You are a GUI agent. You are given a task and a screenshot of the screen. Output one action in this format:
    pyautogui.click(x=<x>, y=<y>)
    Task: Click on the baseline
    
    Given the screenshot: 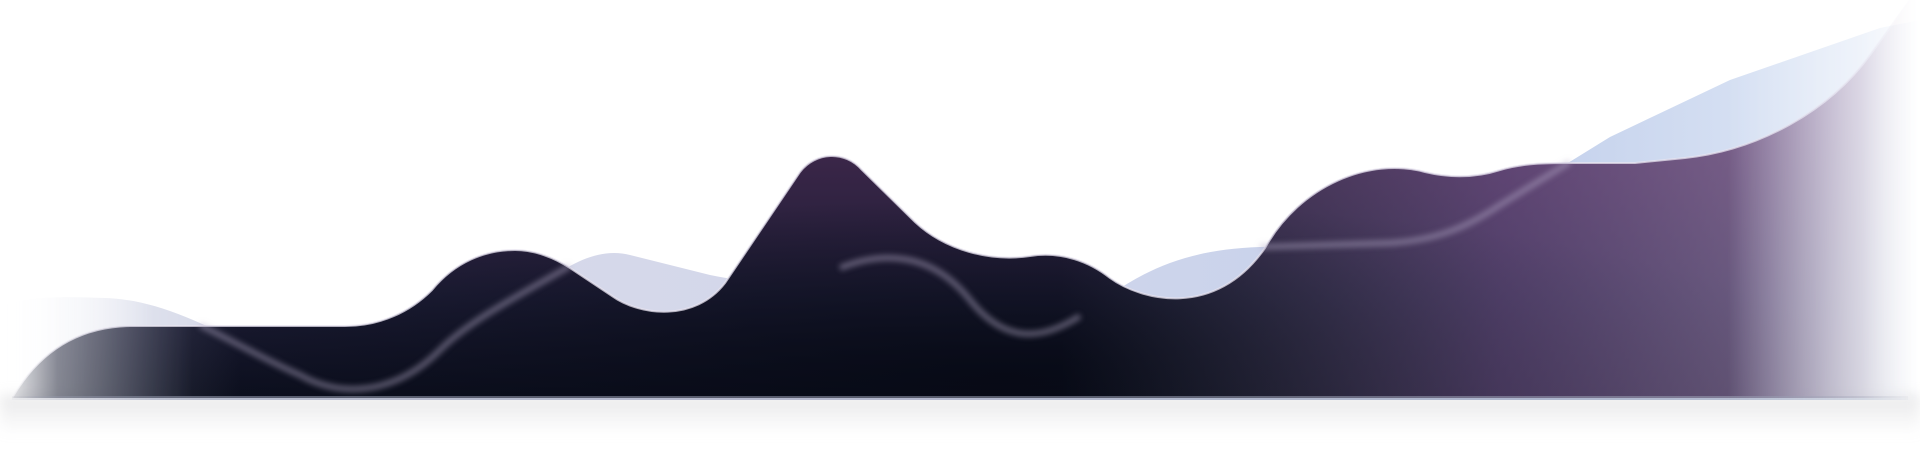 What is the action you would take?
    pyautogui.click(x=960, y=398)
    